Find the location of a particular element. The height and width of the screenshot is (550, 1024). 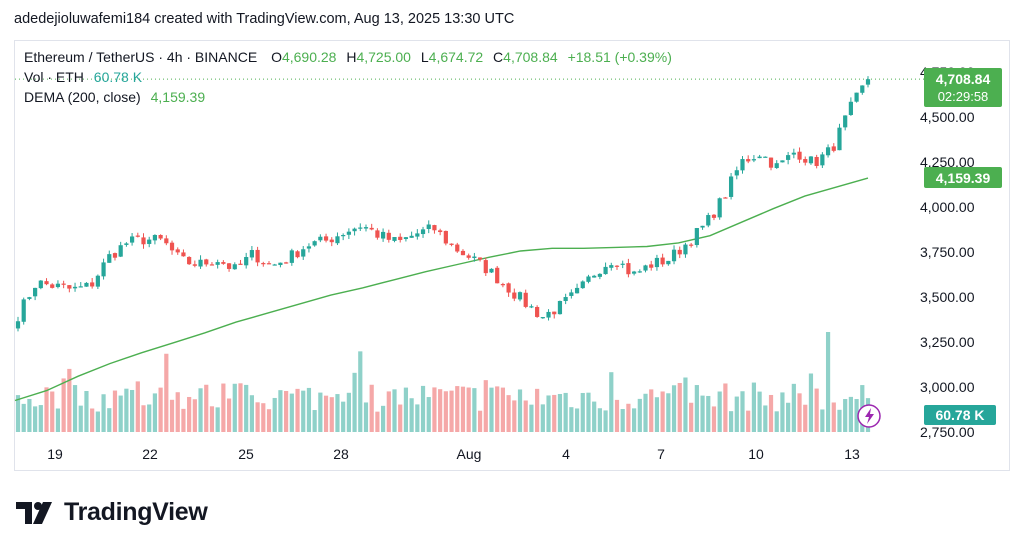

lightning-icon is located at coordinates (869, 416).